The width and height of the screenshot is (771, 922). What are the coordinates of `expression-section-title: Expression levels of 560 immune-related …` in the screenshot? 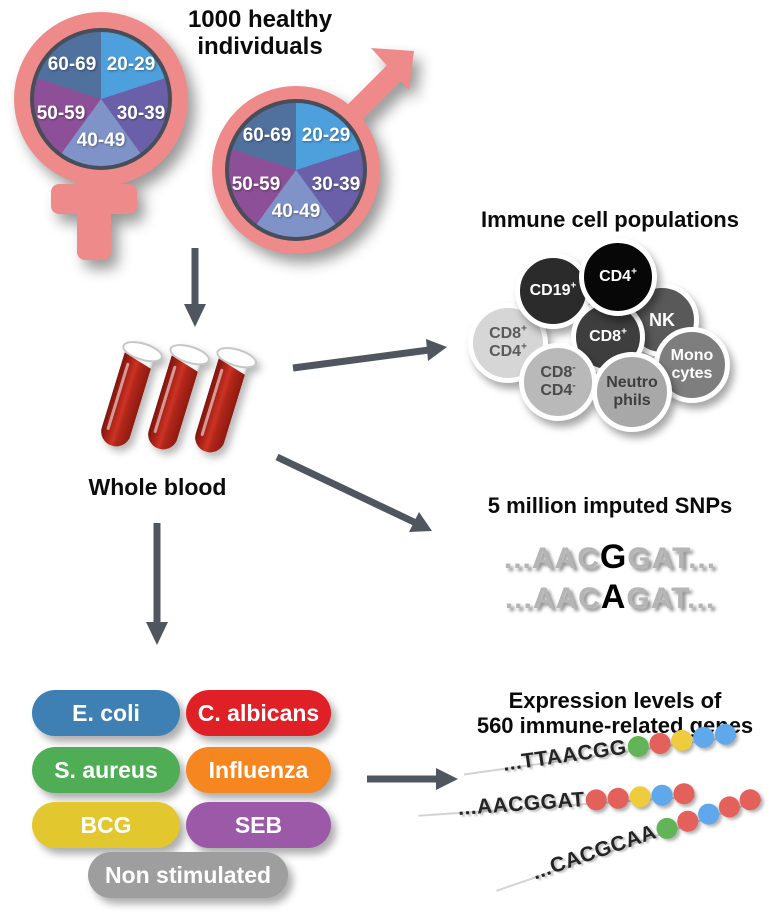 It's located at (615, 713).